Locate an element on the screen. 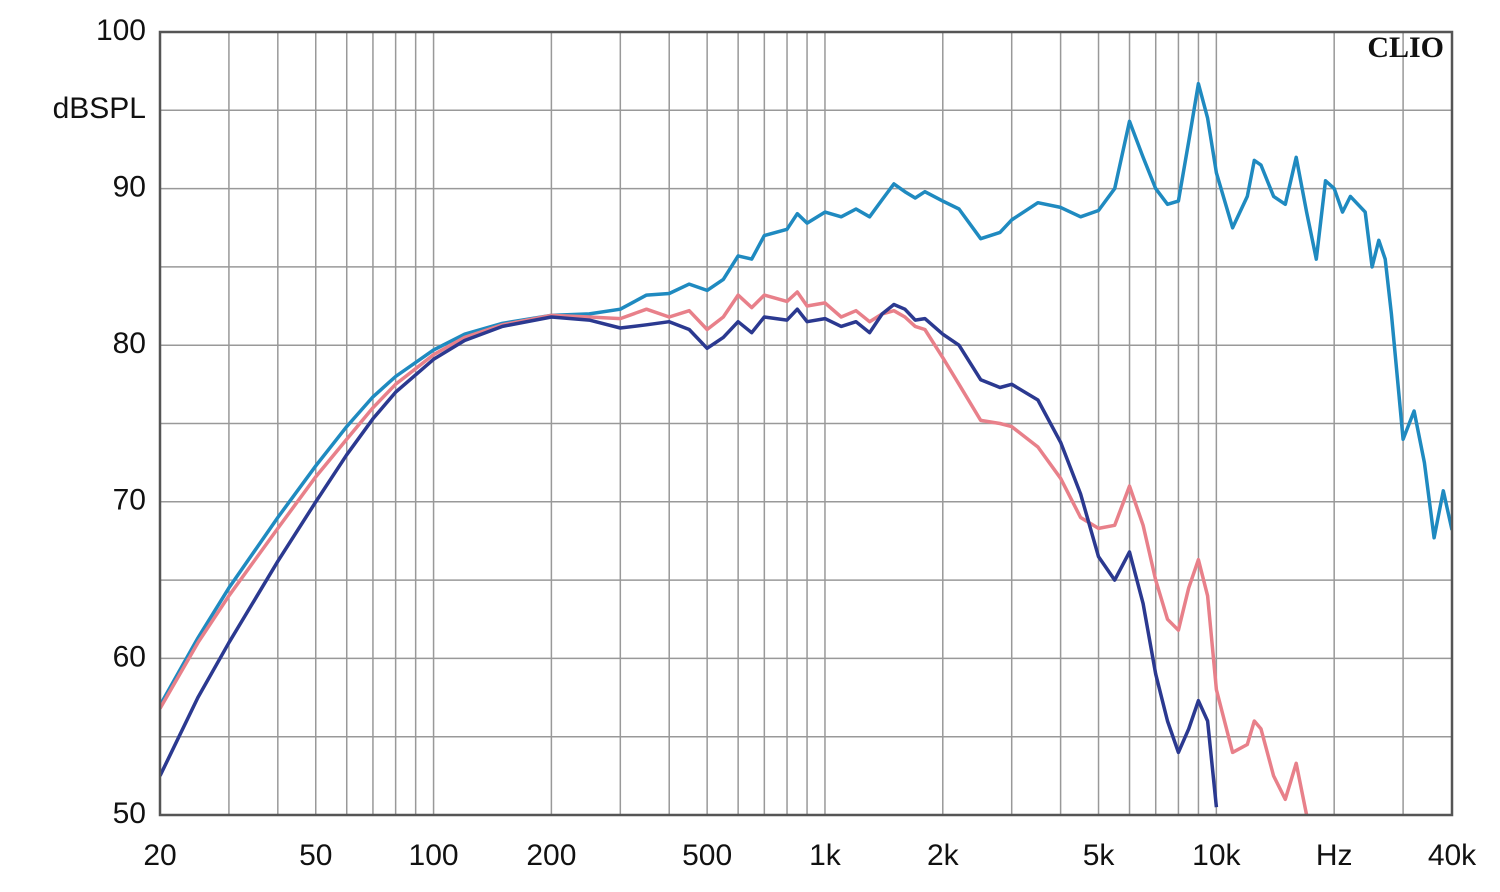 The width and height of the screenshot is (1500, 892). x-tick-label: 100 is located at coordinates (434, 855).